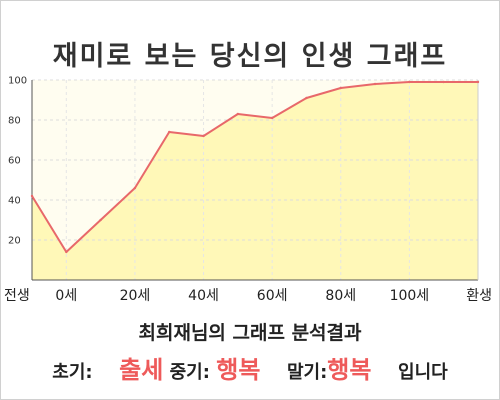 This screenshot has width=500, height=400. I want to click on chart-title: 재미로 보는 당신의 인생 그래프, so click(250, 56).